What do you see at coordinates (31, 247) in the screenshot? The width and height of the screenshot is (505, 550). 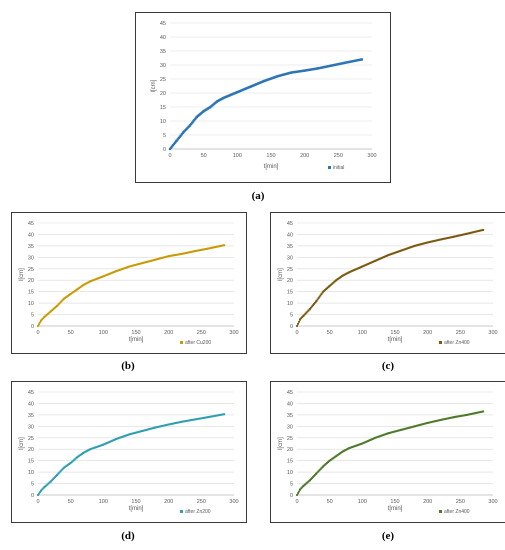 I see `y-tick-label: 35` at bounding box center [31, 247].